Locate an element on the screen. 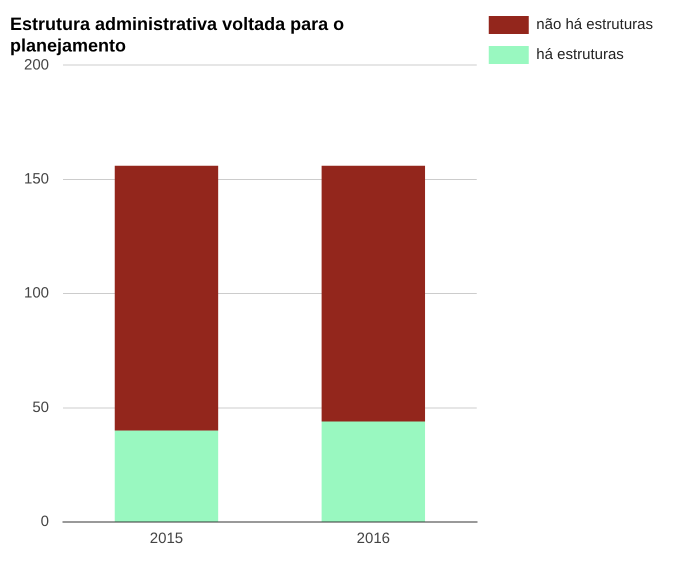 This screenshot has height=576, width=679. x-tick-label: 2015 is located at coordinates (167, 539).